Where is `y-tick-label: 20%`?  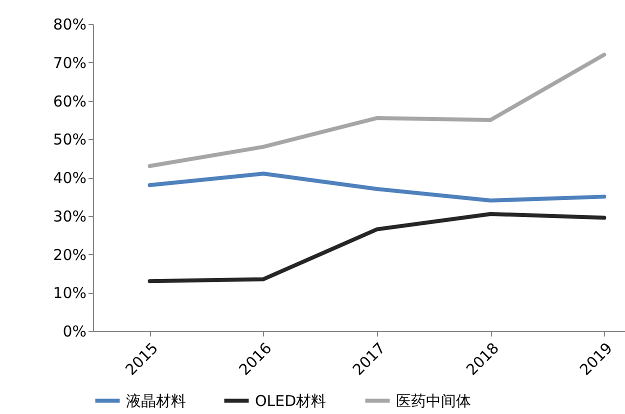
y-tick-label: 20% is located at coordinates (69, 255).